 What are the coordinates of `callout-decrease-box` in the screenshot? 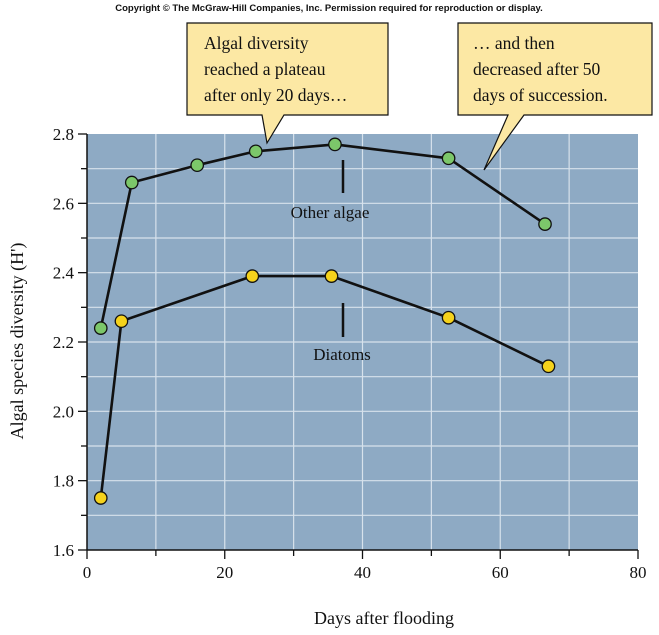 It's located at (555, 96).